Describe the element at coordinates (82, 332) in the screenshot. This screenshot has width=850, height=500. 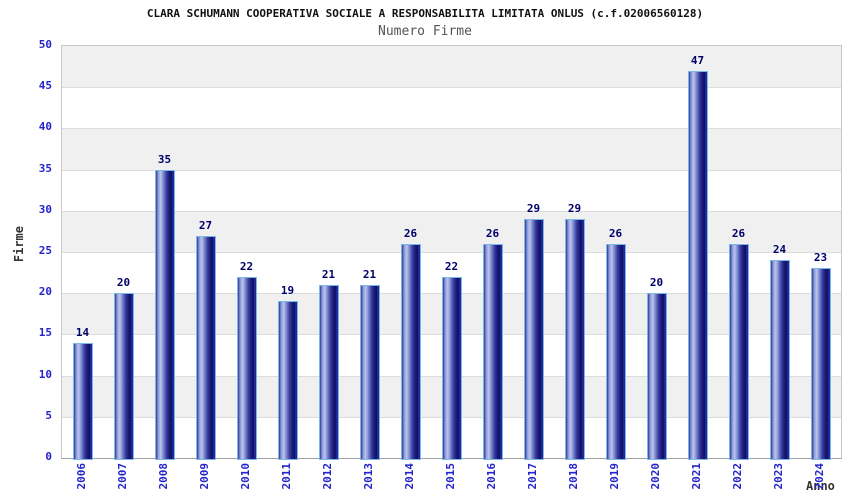
I see `bar-value-label: 14` at that location.